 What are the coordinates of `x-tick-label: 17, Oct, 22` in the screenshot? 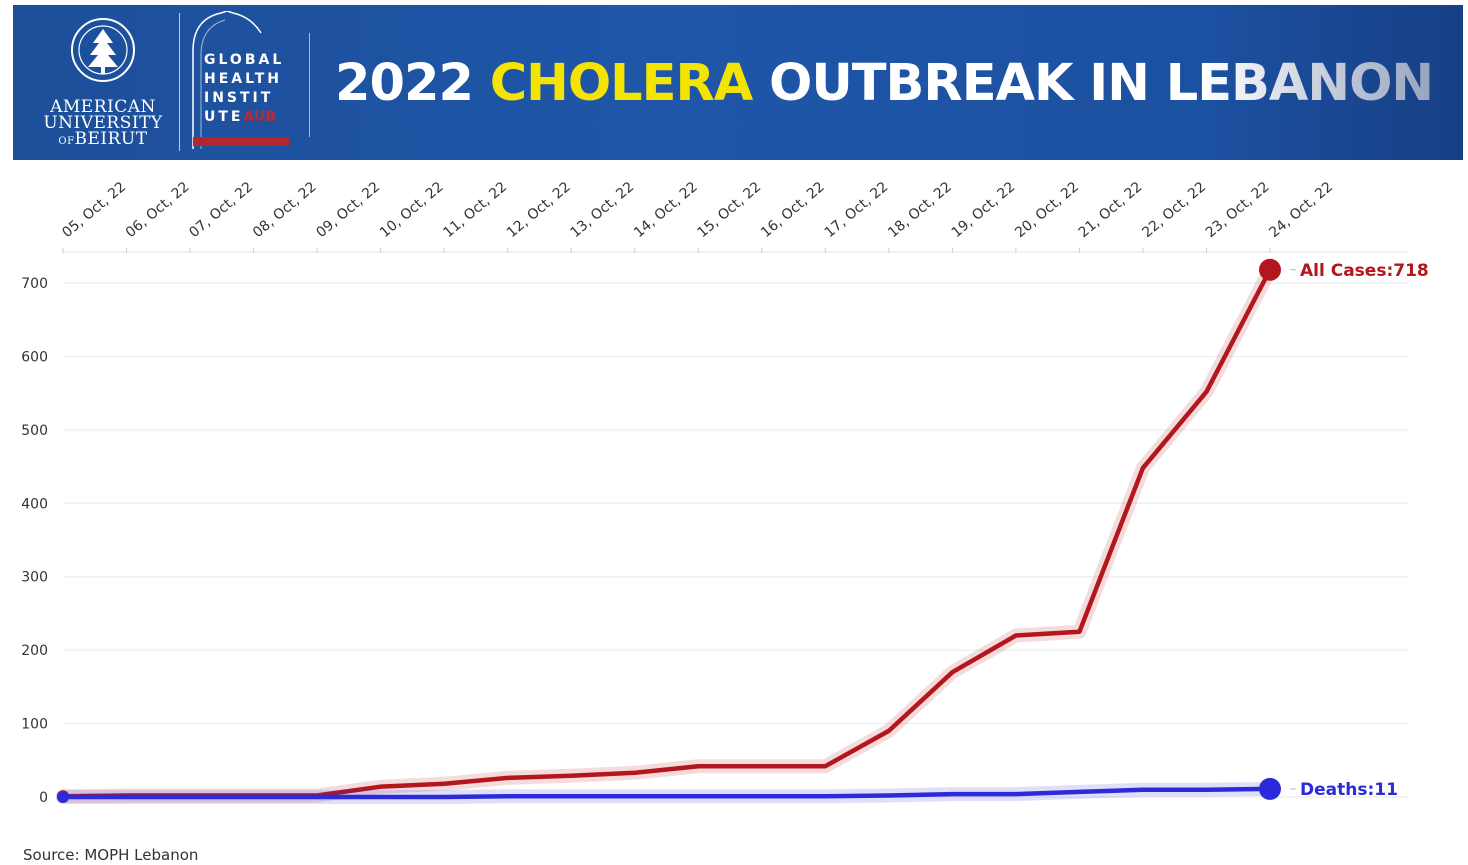 It's located at (857, 210).